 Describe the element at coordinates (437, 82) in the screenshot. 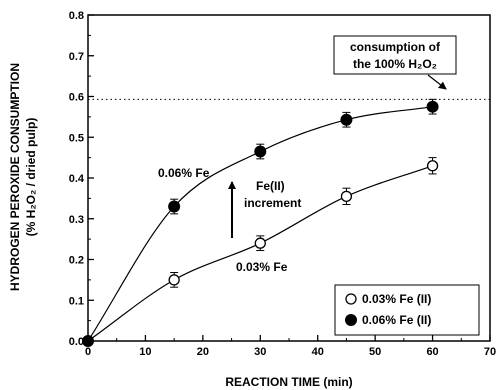

I see `consumption-arrow` at that location.